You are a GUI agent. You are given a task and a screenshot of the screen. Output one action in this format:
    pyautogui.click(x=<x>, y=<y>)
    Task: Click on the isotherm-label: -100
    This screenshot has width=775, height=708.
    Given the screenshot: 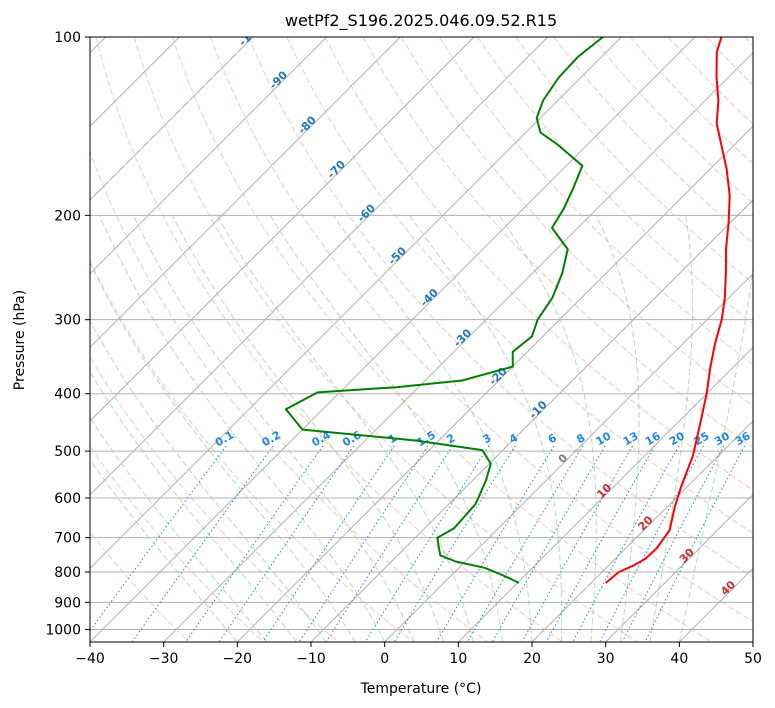 What is the action you would take?
    pyautogui.click(x=250, y=34)
    